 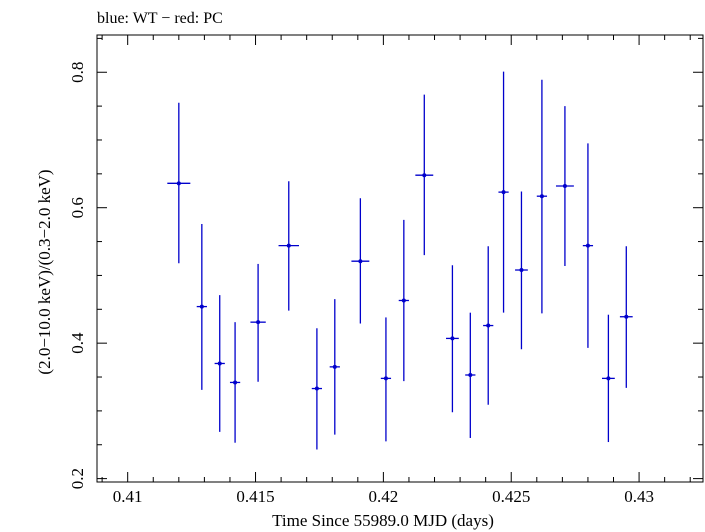 What do you see at coordinates (77, 207) in the screenshot?
I see `y-tick-label: 0.6` at bounding box center [77, 207].